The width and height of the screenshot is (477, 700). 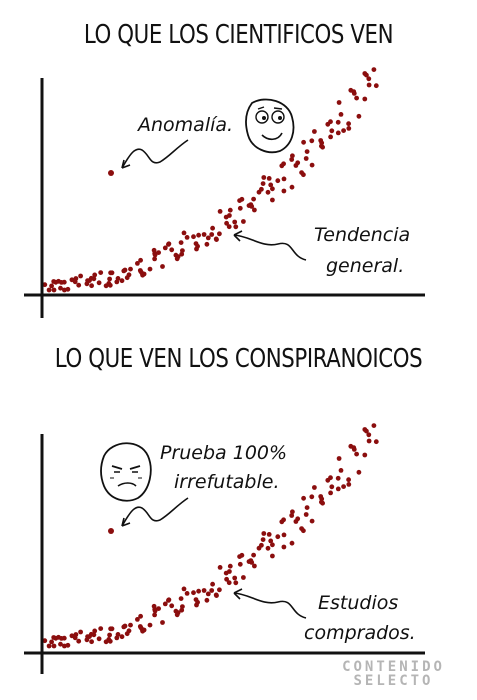 What do you see at coordinates (270, 247) in the screenshot?
I see `top-trend-arrow` at bounding box center [270, 247].